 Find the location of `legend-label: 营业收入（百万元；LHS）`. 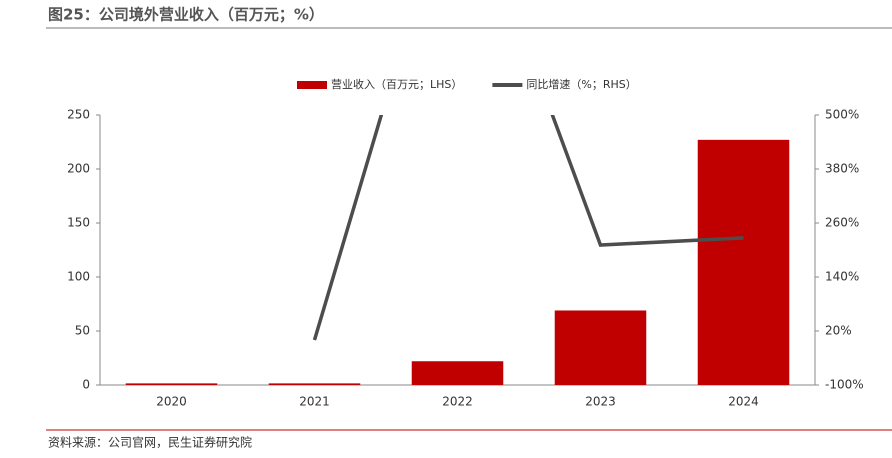

legend-label: 营业收入（百万元；LHS） is located at coordinates (396, 84).